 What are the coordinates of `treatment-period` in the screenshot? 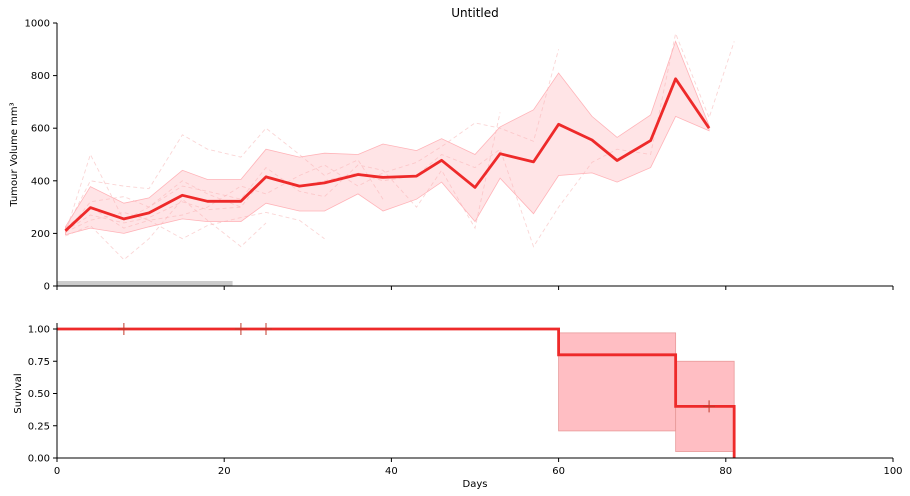 It's located at (145, 283).